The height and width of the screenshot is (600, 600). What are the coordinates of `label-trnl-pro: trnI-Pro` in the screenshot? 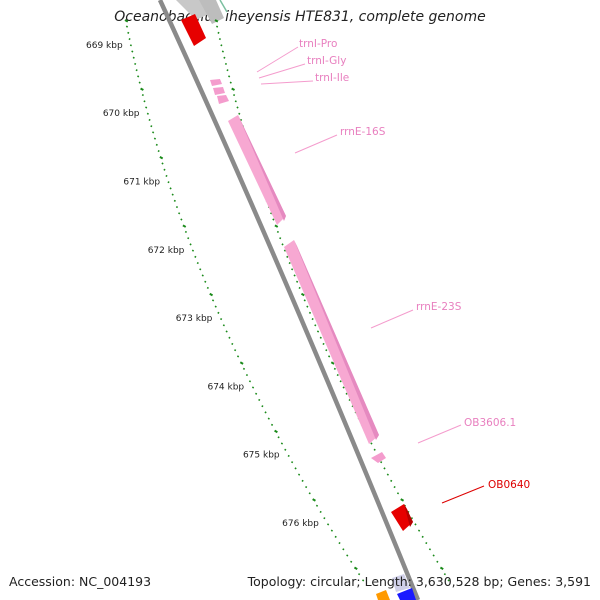 It's located at (318, 44).